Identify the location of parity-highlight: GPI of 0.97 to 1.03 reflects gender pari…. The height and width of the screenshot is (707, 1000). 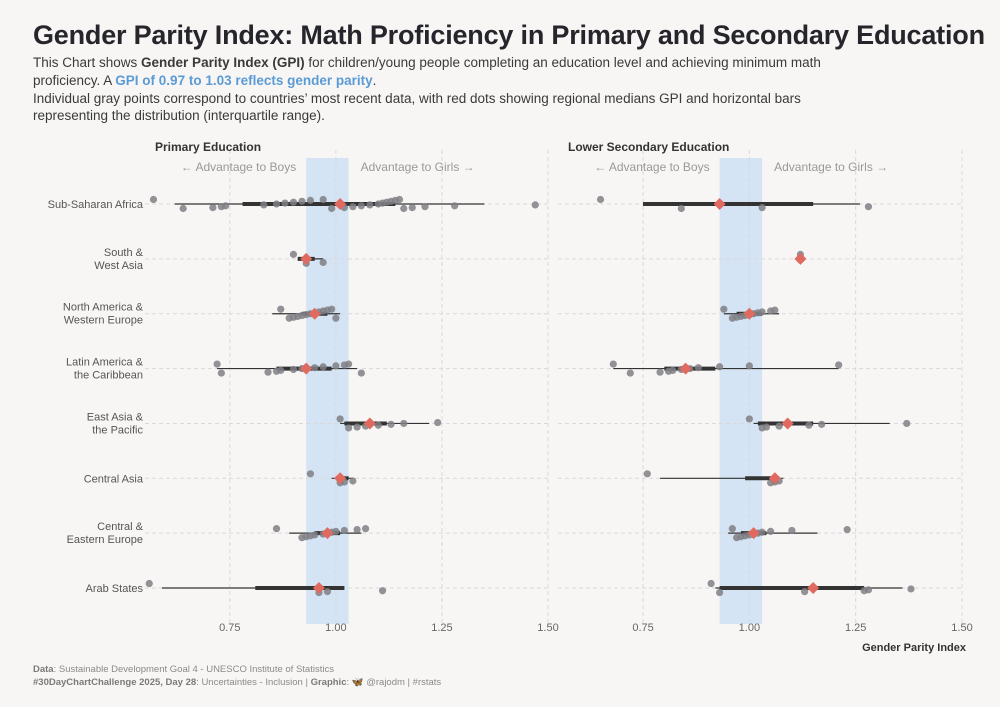
(244, 80).